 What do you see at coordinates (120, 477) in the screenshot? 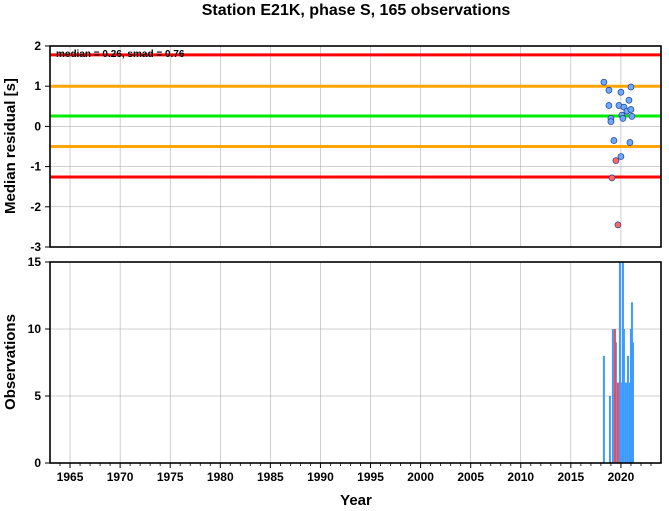
I see `x-tick-label: 1970` at bounding box center [120, 477].